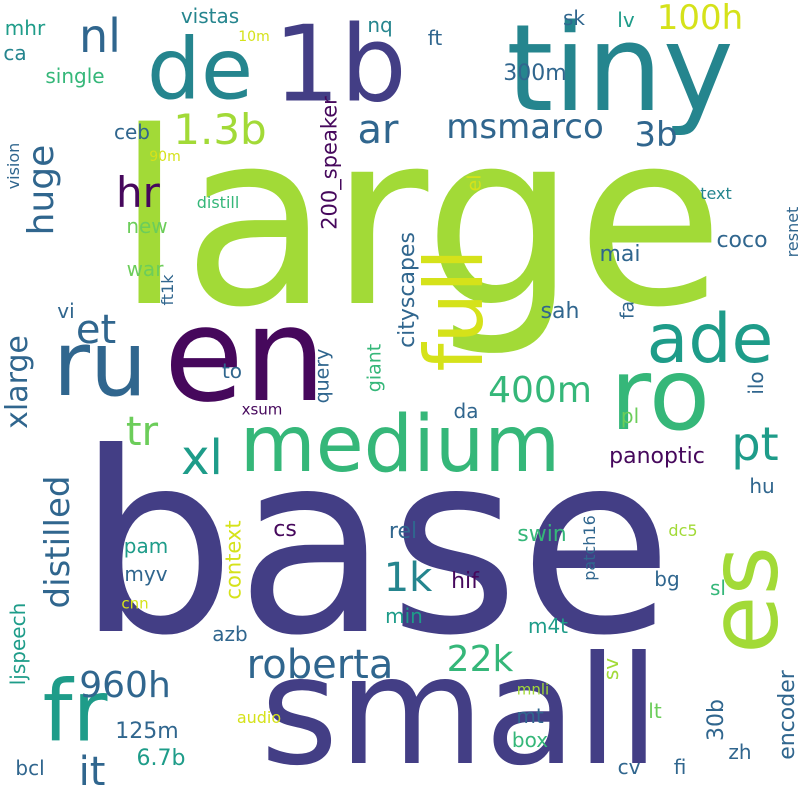  What do you see at coordinates (718, 588) in the screenshot?
I see `word-sl: sl` at bounding box center [718, 588].